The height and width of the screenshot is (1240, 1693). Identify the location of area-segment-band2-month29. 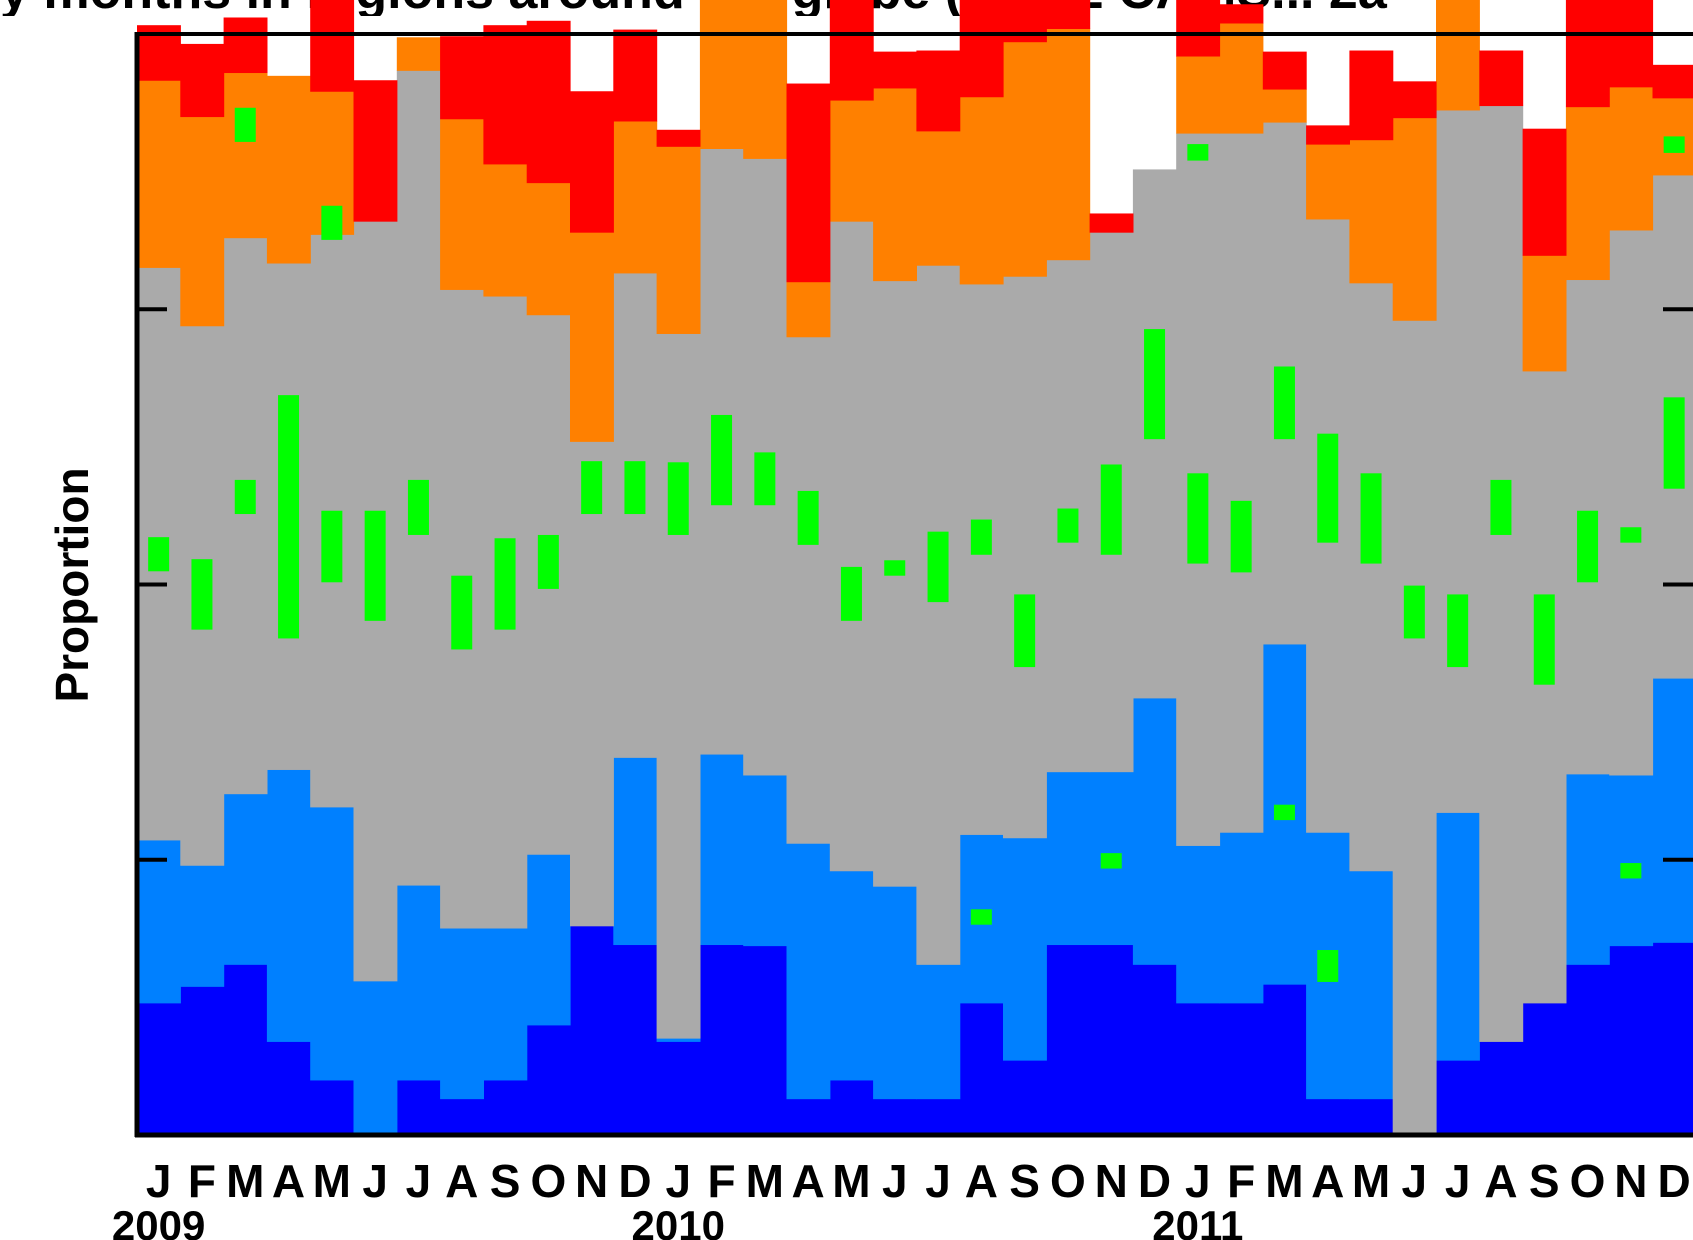
(1371, 985).